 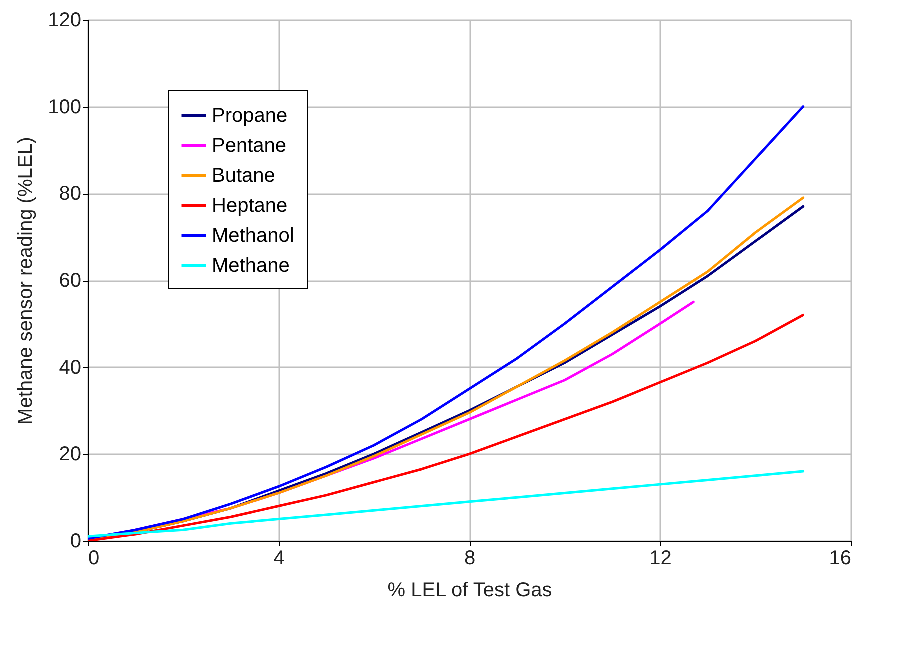 What do you see at coordinates (70, 281) in the screenshot?
I see `y-tick-label: 60` at bounding box center [70, 281].